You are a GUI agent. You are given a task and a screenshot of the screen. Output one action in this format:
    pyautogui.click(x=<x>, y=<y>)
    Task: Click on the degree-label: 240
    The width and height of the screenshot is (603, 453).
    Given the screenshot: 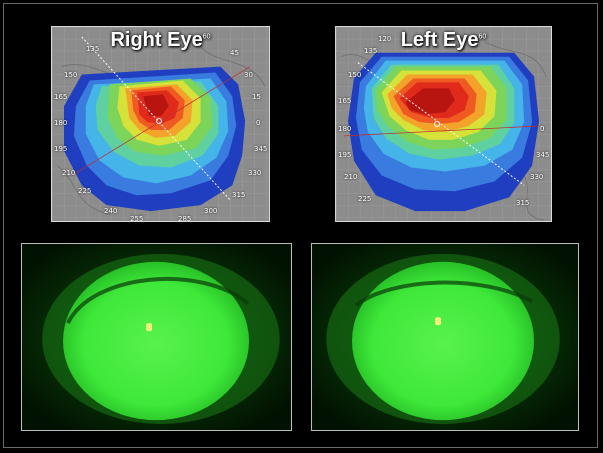 What is the action you would take?
    pyautogui.click(x=111, y=211)
    